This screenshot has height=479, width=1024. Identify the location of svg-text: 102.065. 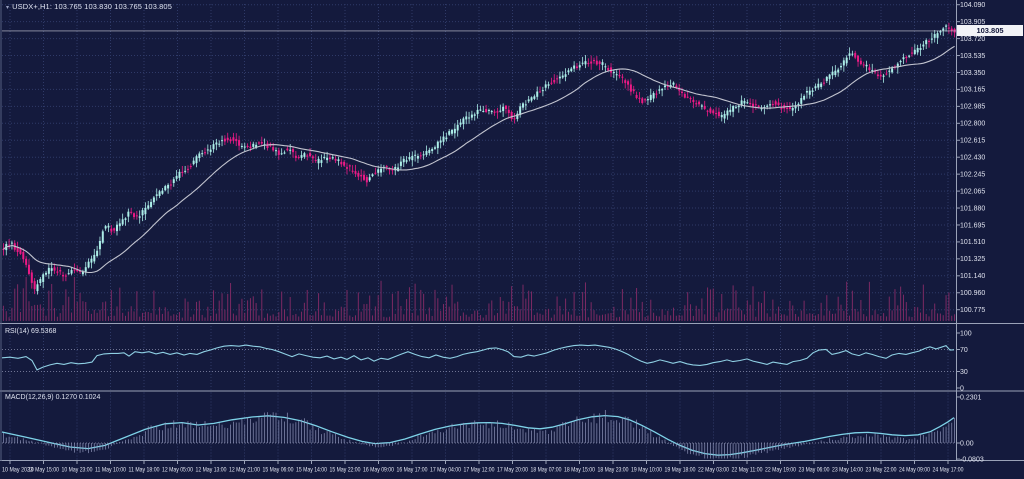
(972, 191).